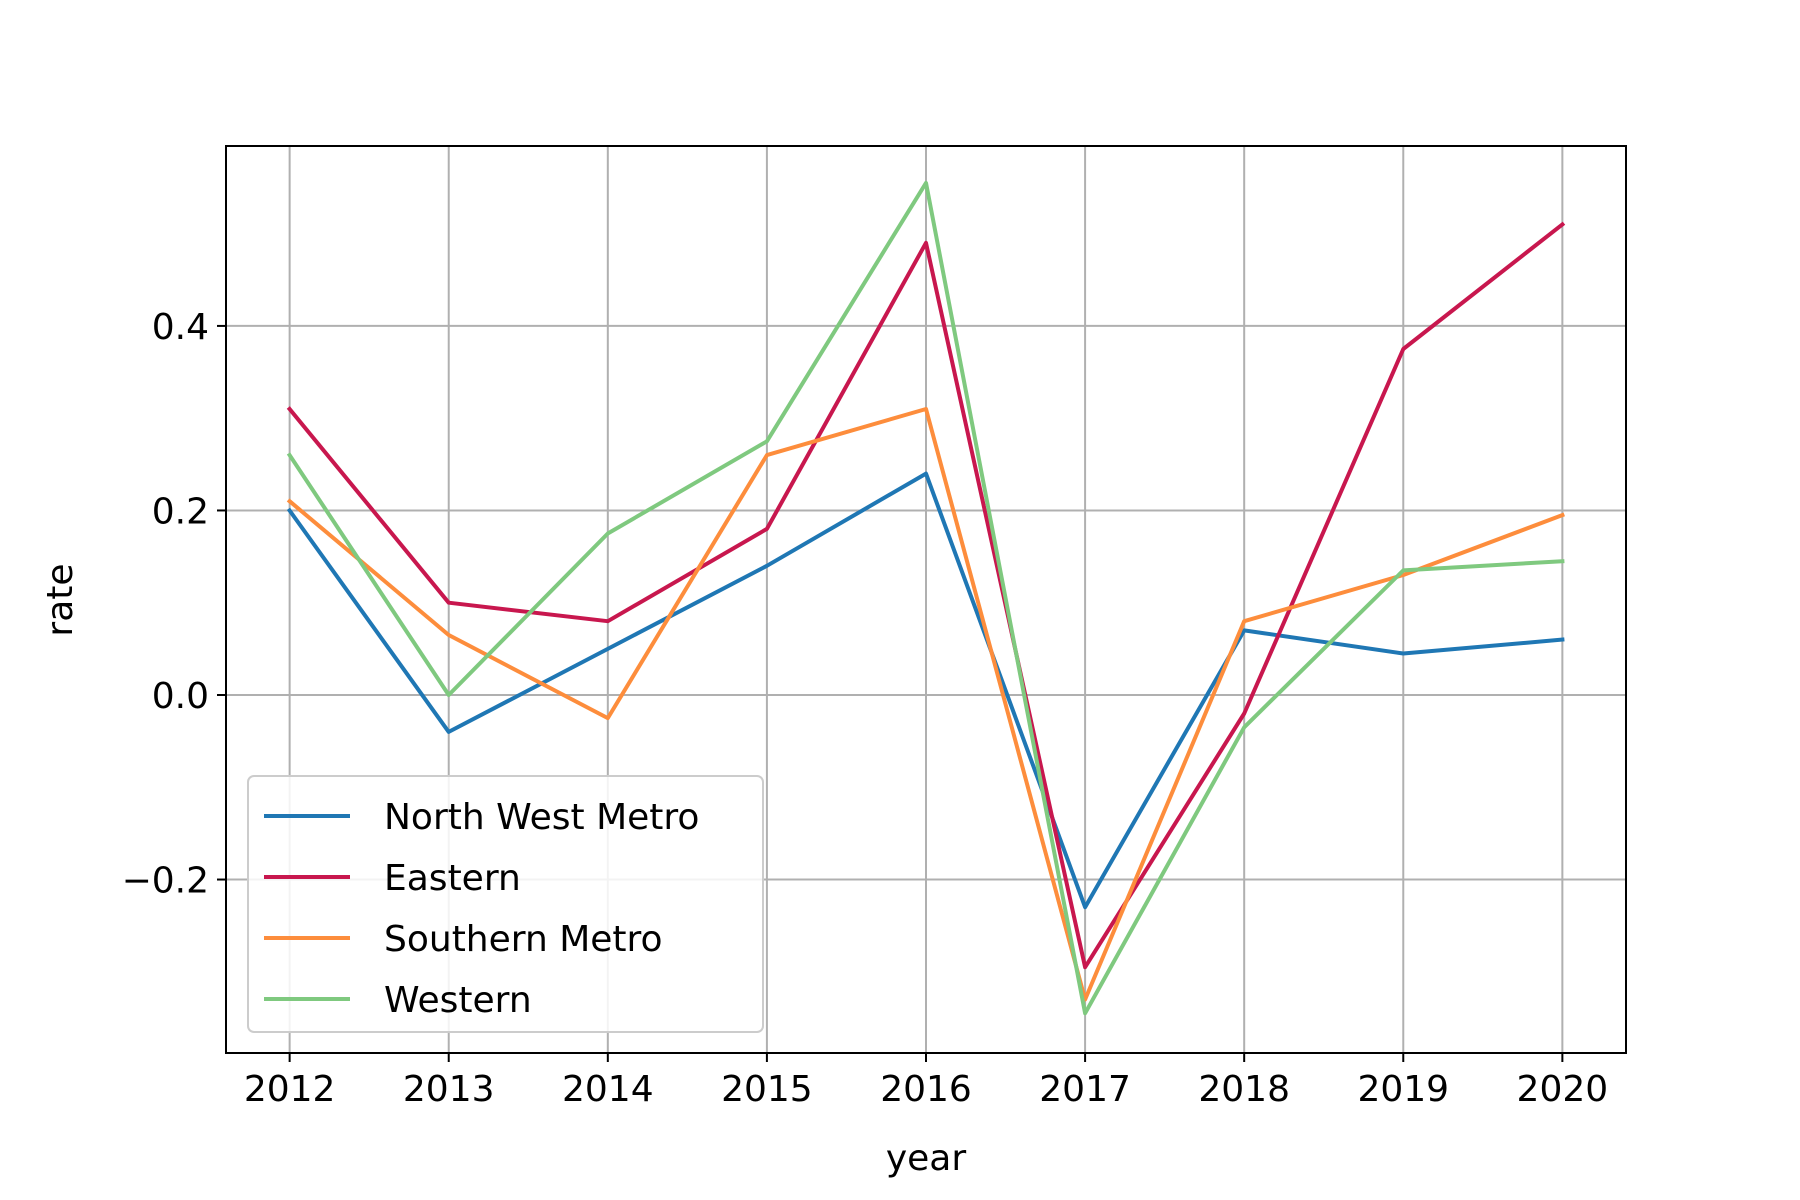 This screenshot has width=1800, height=1200. I want to click on x-tick-label: 2016, so click(926, 1089).